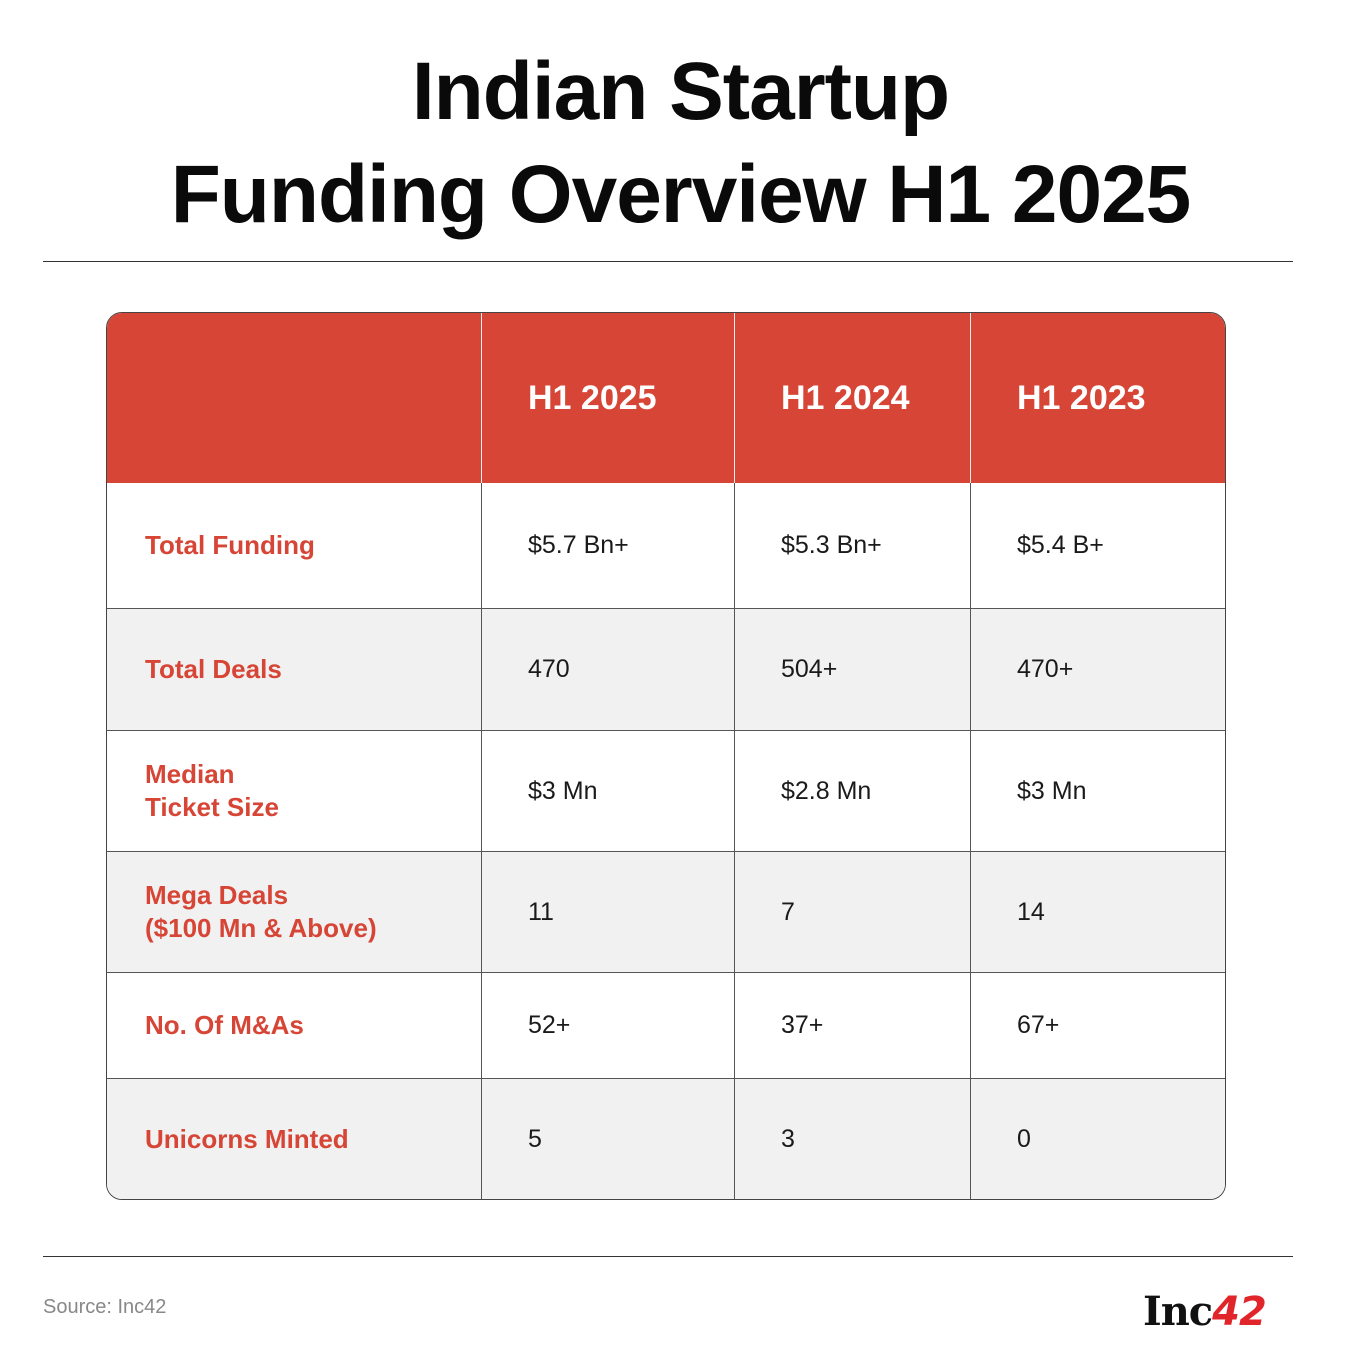  Describe the element at coordinates (294, 1026) in the screenshot. I see `row-label: No. Of M&As` at that location.